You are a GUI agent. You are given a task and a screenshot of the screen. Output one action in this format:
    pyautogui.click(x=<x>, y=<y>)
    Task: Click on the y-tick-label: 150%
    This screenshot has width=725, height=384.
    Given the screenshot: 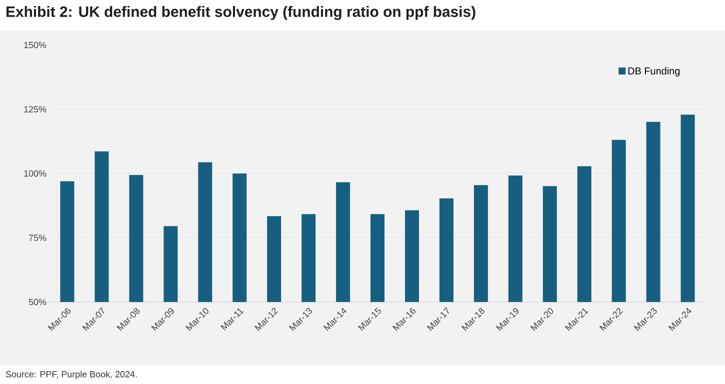 What is the action you would take?
    pyautogui.click(x=35, y=45)
    